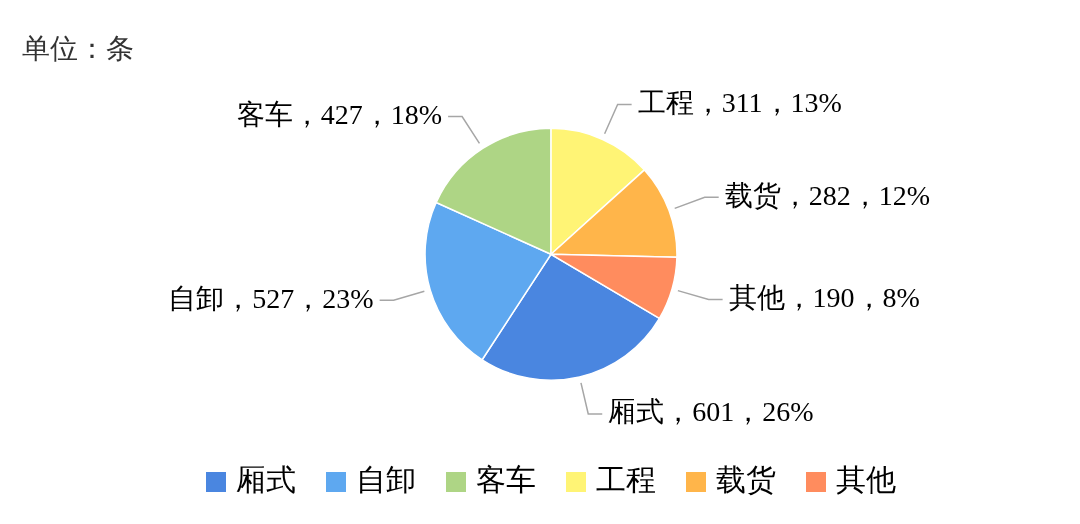  Describe the element at coordinates (506, 479) in the screenshot. I see `legend-label: 客车` at that location.